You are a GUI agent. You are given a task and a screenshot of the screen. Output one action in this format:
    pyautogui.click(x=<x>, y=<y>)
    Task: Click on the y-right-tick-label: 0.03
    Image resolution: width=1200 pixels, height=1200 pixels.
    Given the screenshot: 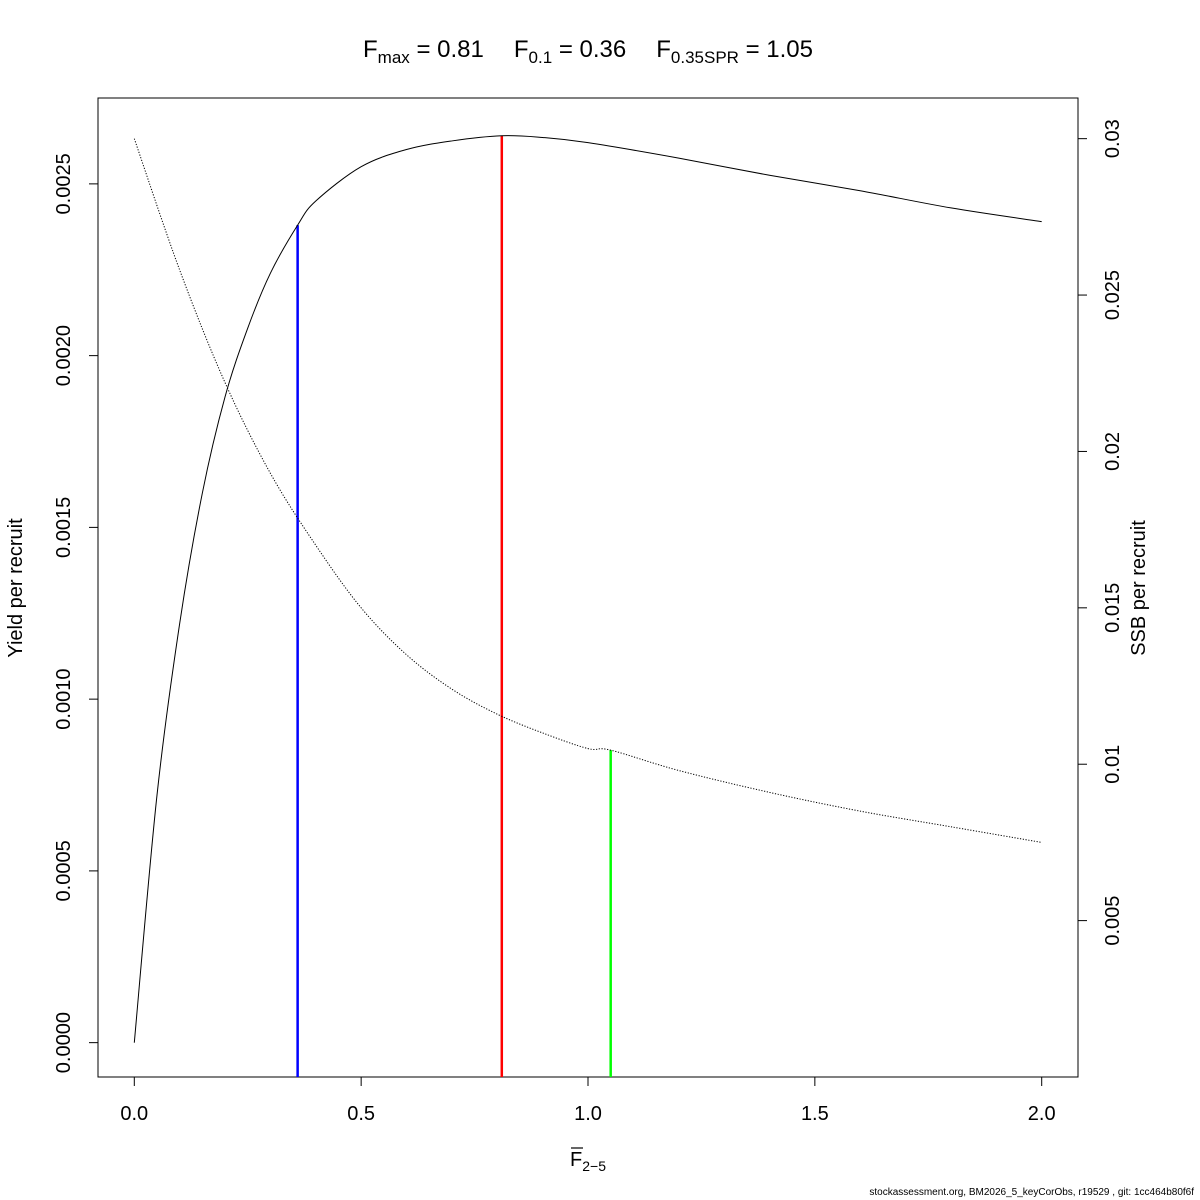 What is the action you would take?
    pyautogui.click(x=1113, y=138)
    